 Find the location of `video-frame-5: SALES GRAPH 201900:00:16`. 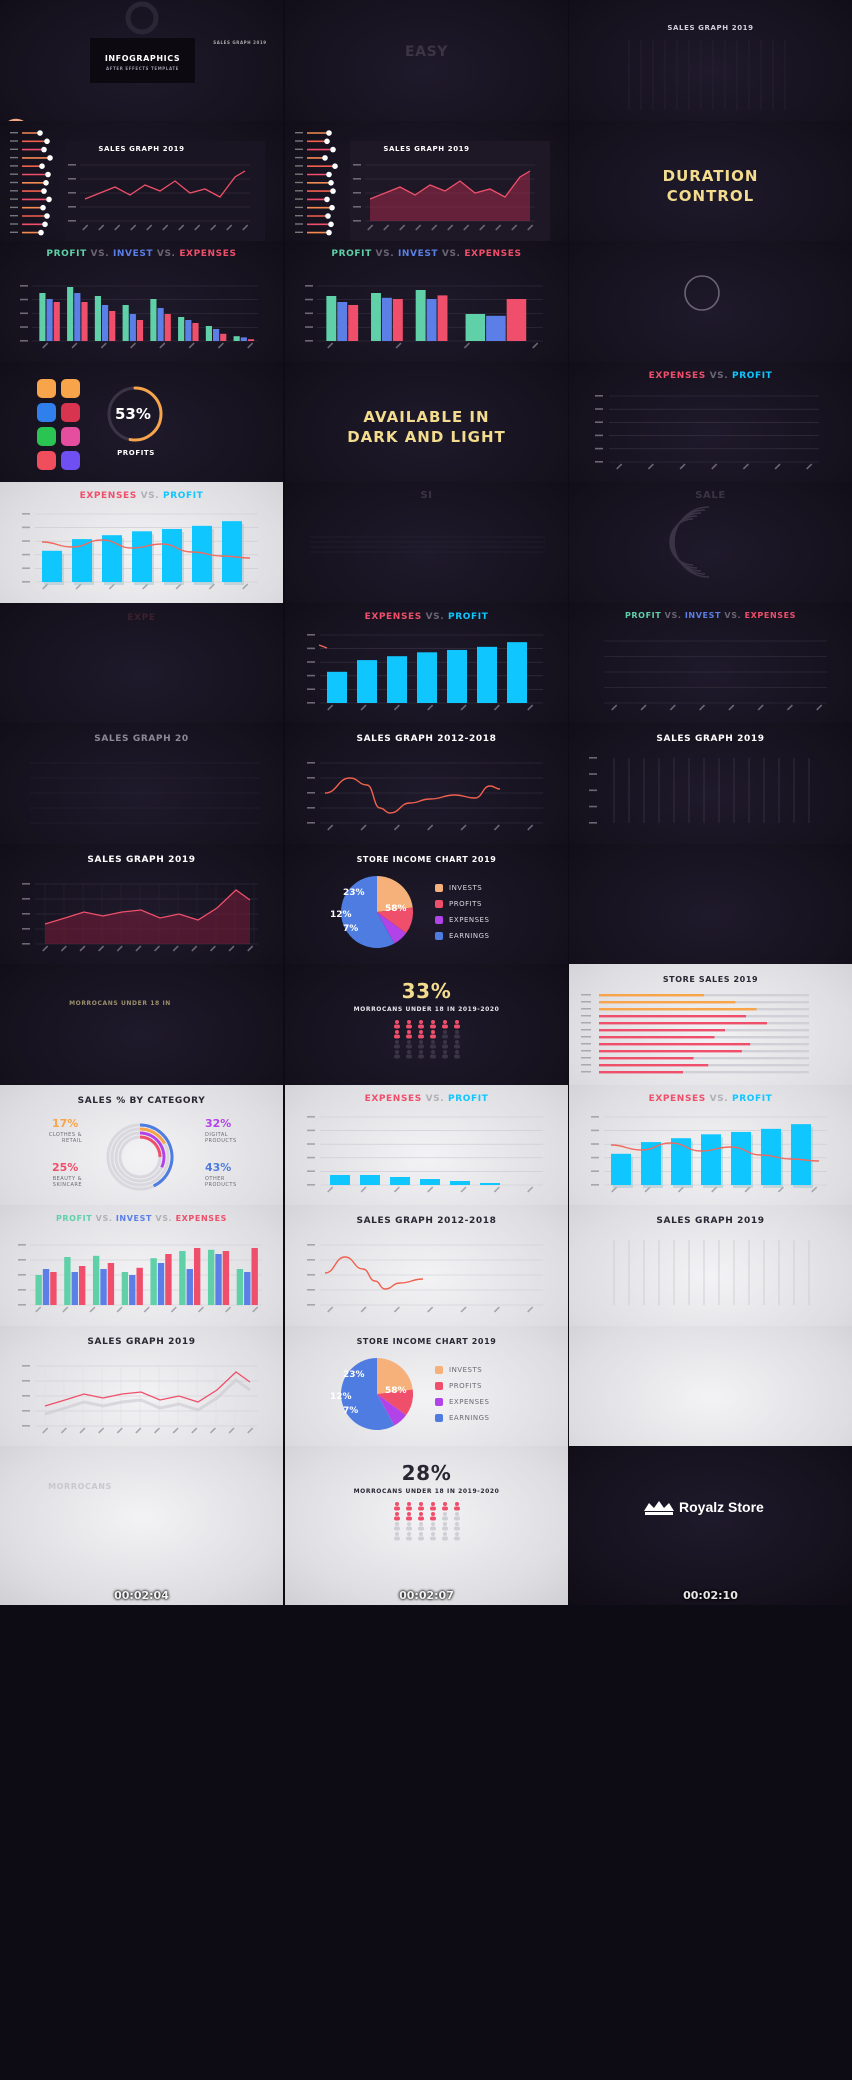

video-frame-5: SALES GRAPH 201900:00:16 is located at coordinates (426, 200).